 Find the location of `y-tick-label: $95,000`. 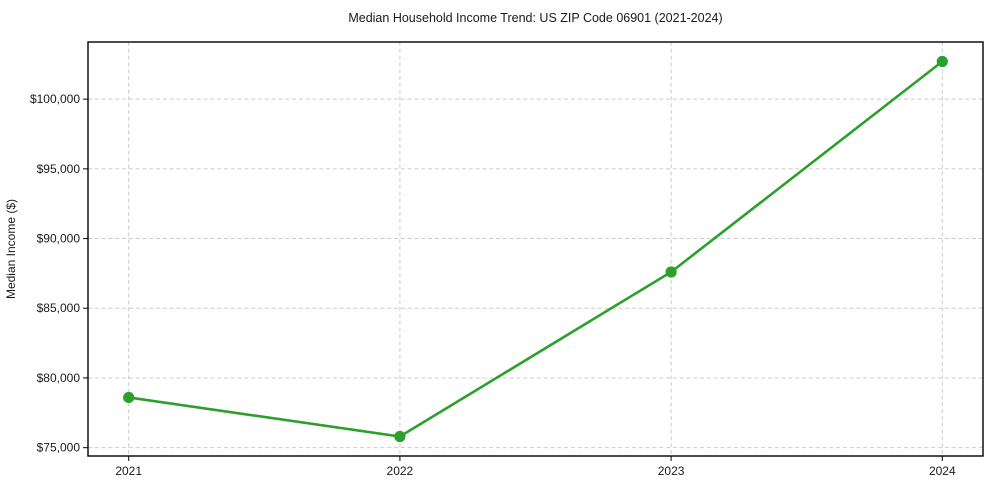

y-tick-label: $95,000 is located at coordinates (59, 169).